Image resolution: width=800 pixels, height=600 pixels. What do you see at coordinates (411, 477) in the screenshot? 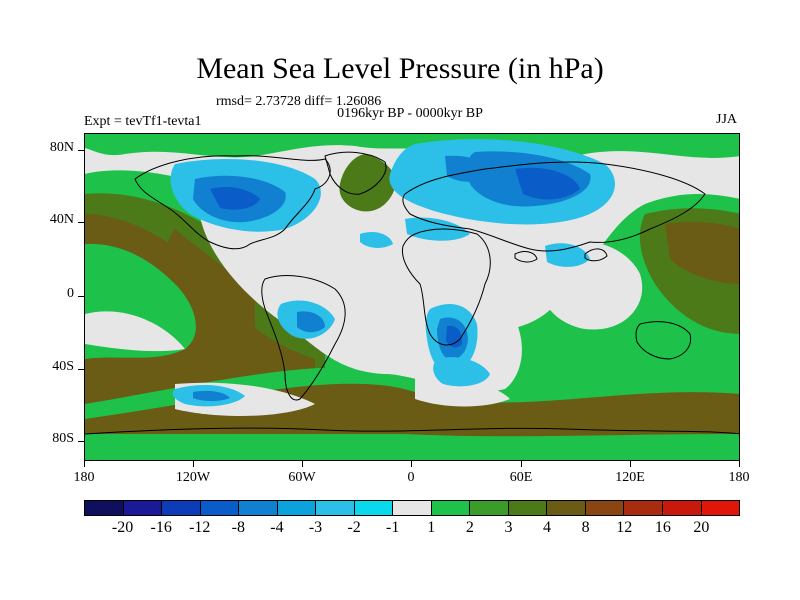
I see `x-tick-label: 0` at bounding box center [411, 477].